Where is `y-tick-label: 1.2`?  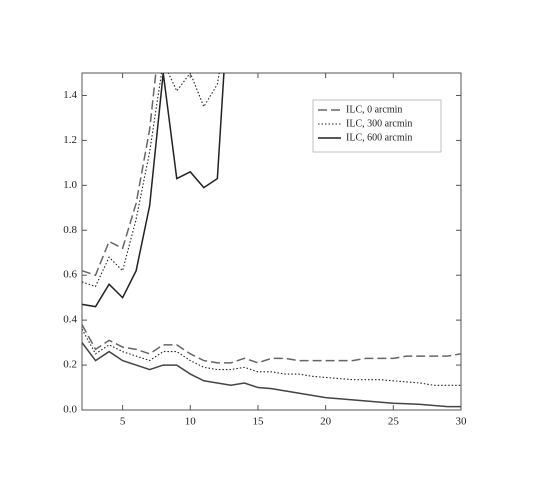 y-tick-label: 1.2 is located at coordinates (70, 140).